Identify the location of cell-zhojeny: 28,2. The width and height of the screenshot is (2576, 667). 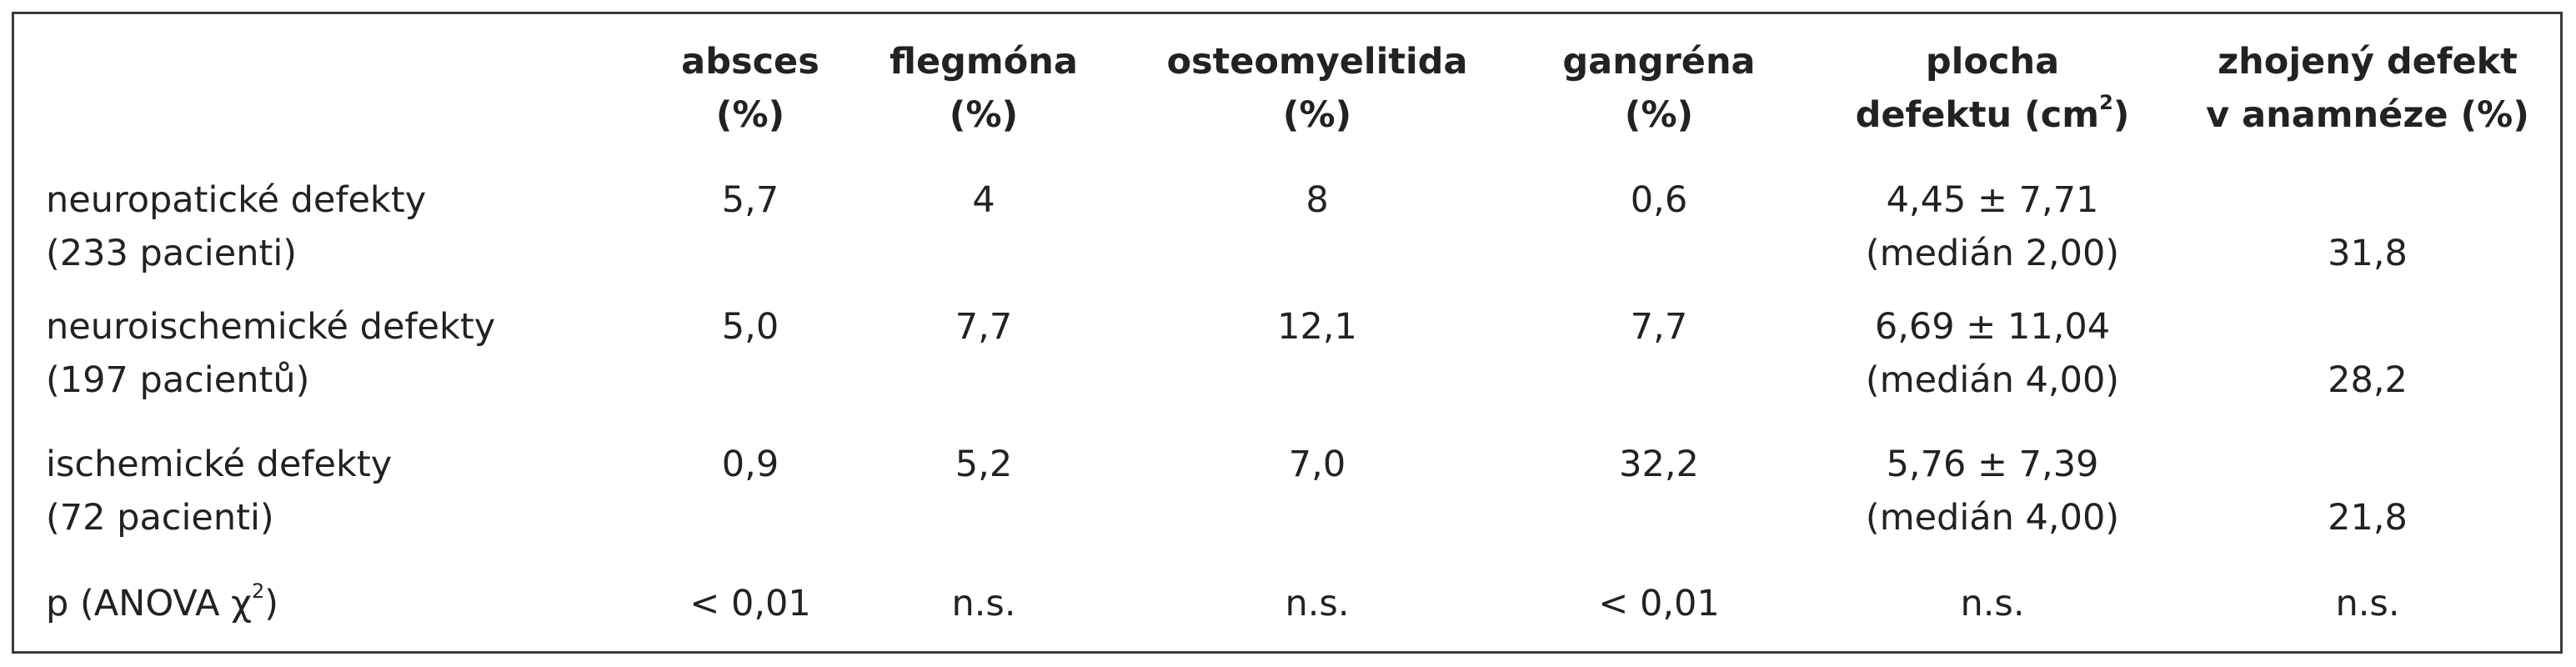
(2368, 380).